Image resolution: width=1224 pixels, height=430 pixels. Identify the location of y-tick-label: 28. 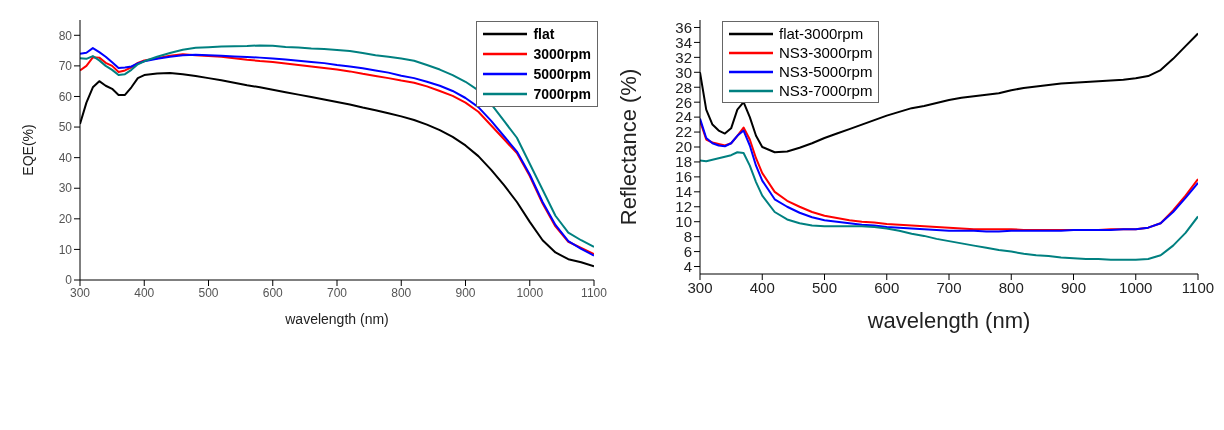
(683, 87).